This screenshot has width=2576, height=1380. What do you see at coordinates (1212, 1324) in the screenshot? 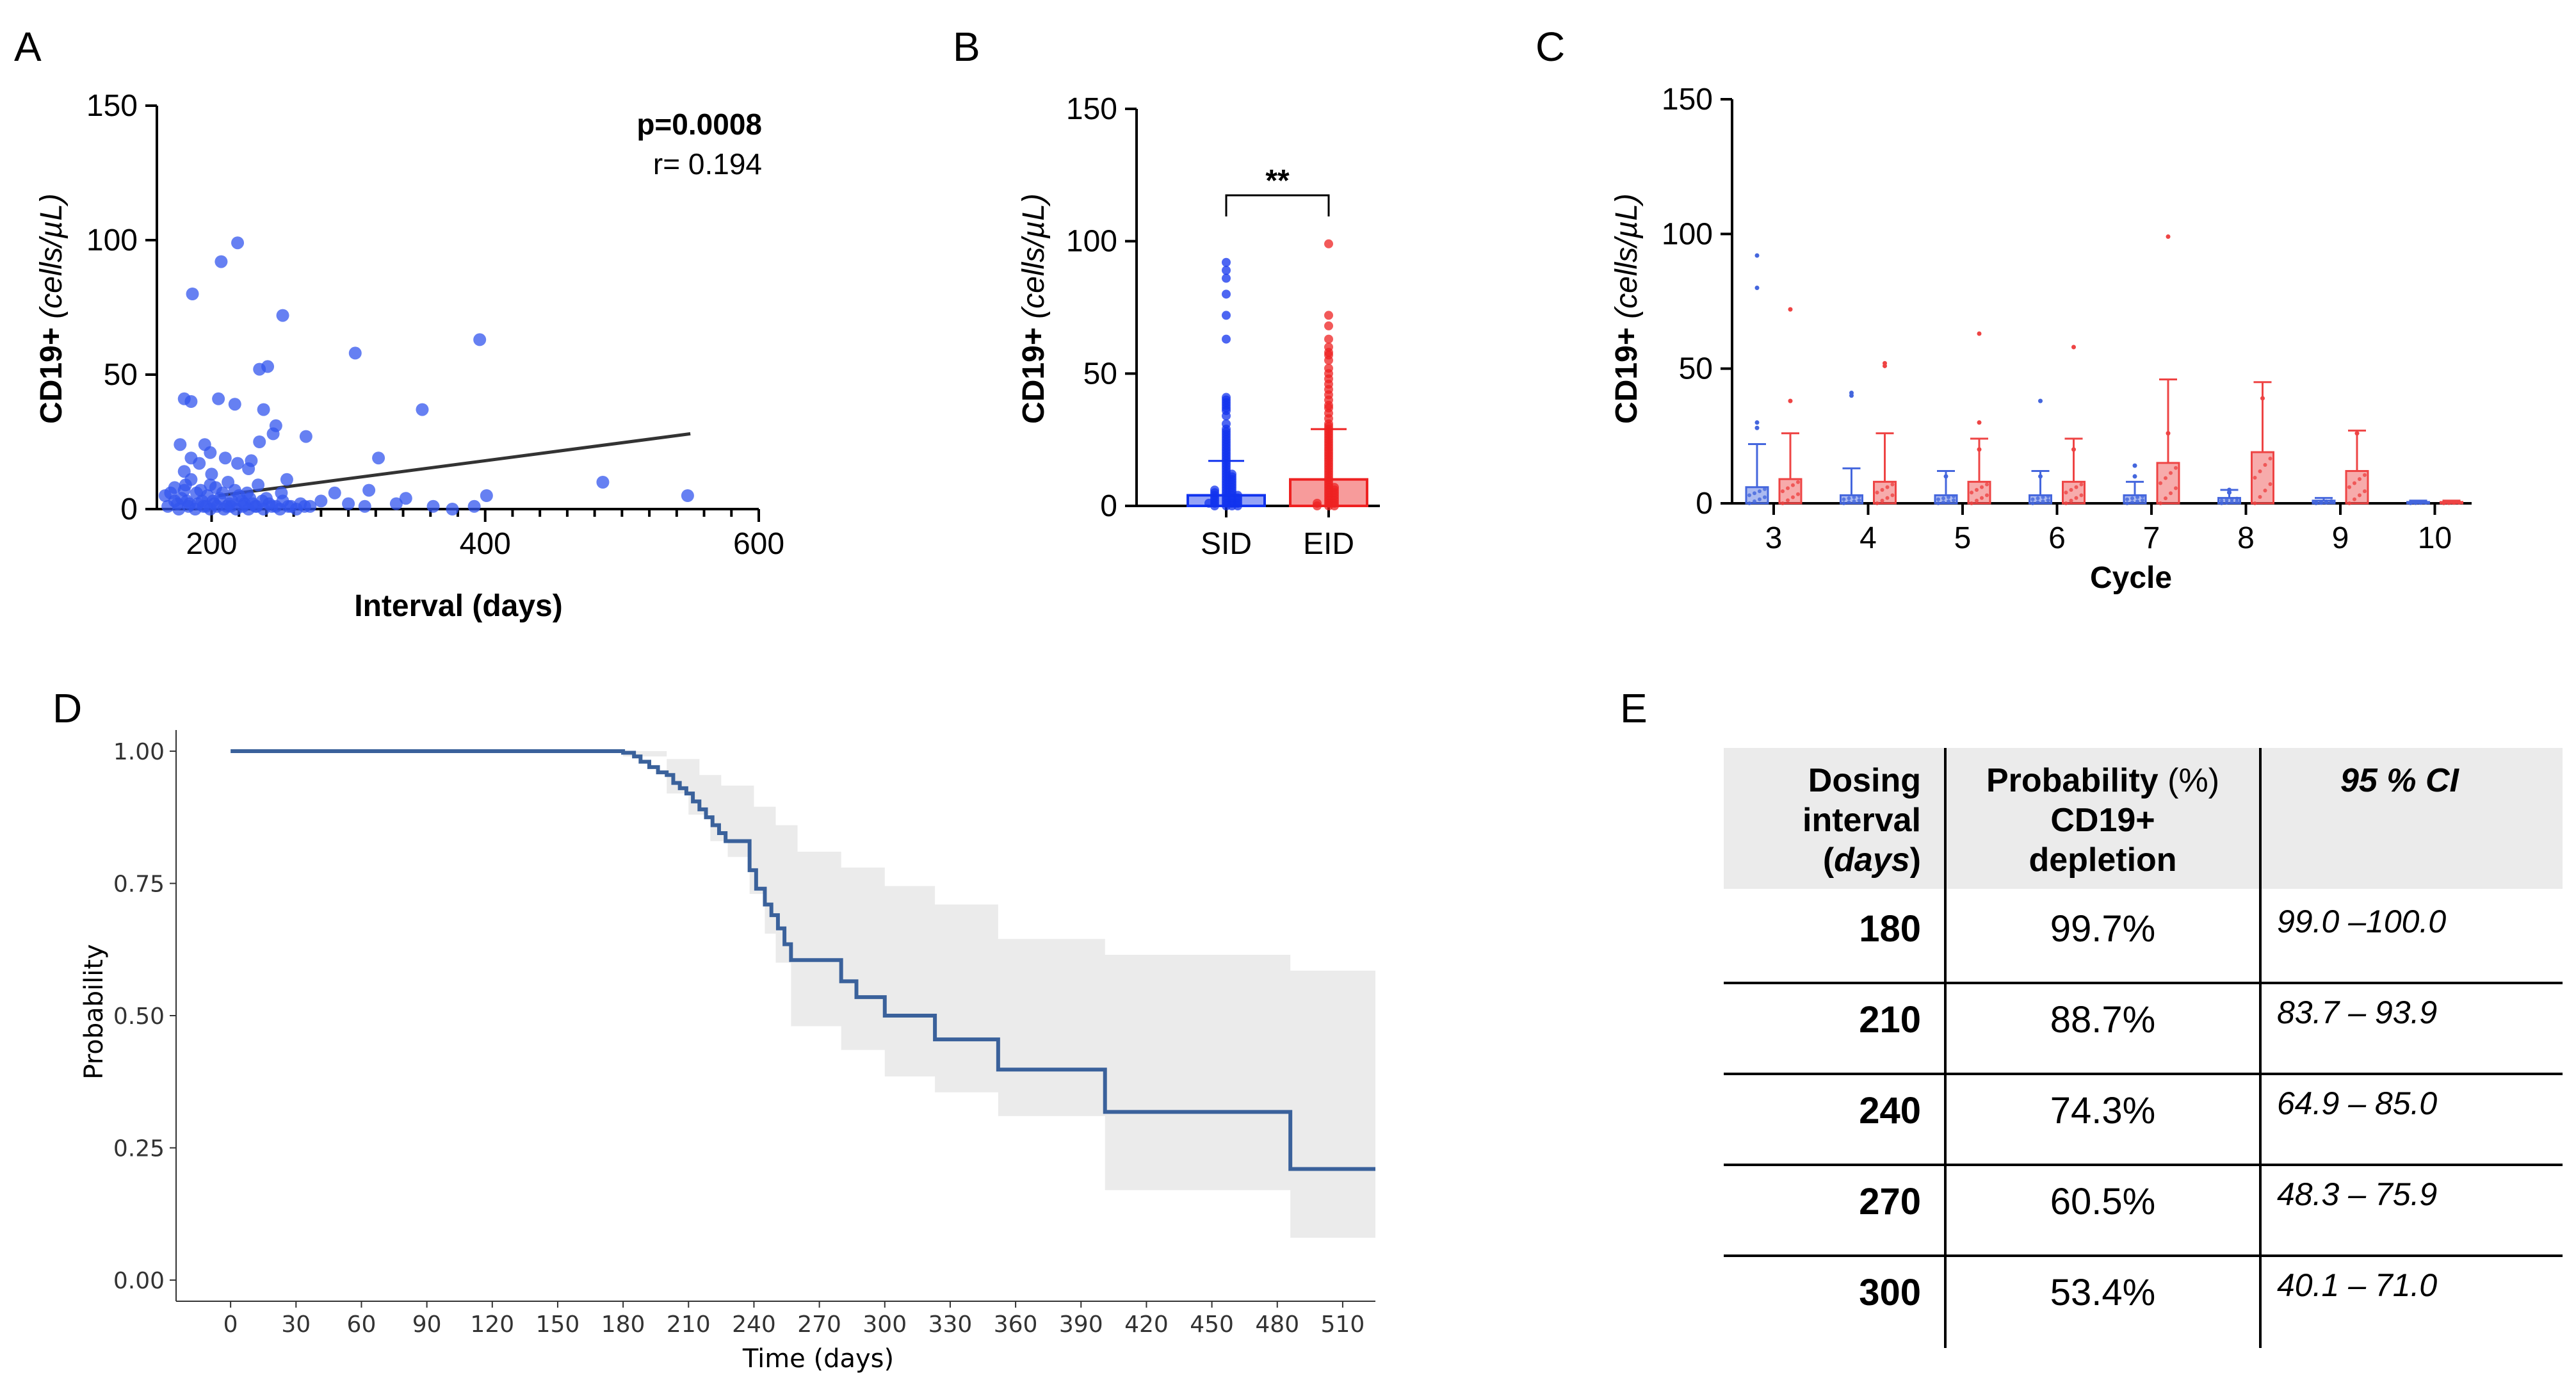
I see `panel-d-x-tick-label: 450` at bounding box center [1212, 1324].